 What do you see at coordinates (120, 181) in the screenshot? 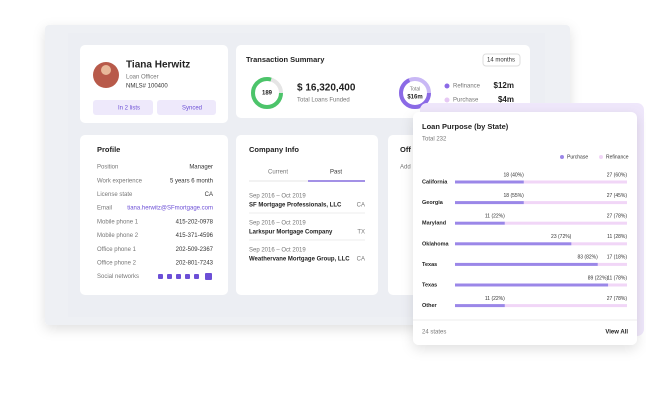
I see `row-label: Work experience` at bounding box center [120, 181].